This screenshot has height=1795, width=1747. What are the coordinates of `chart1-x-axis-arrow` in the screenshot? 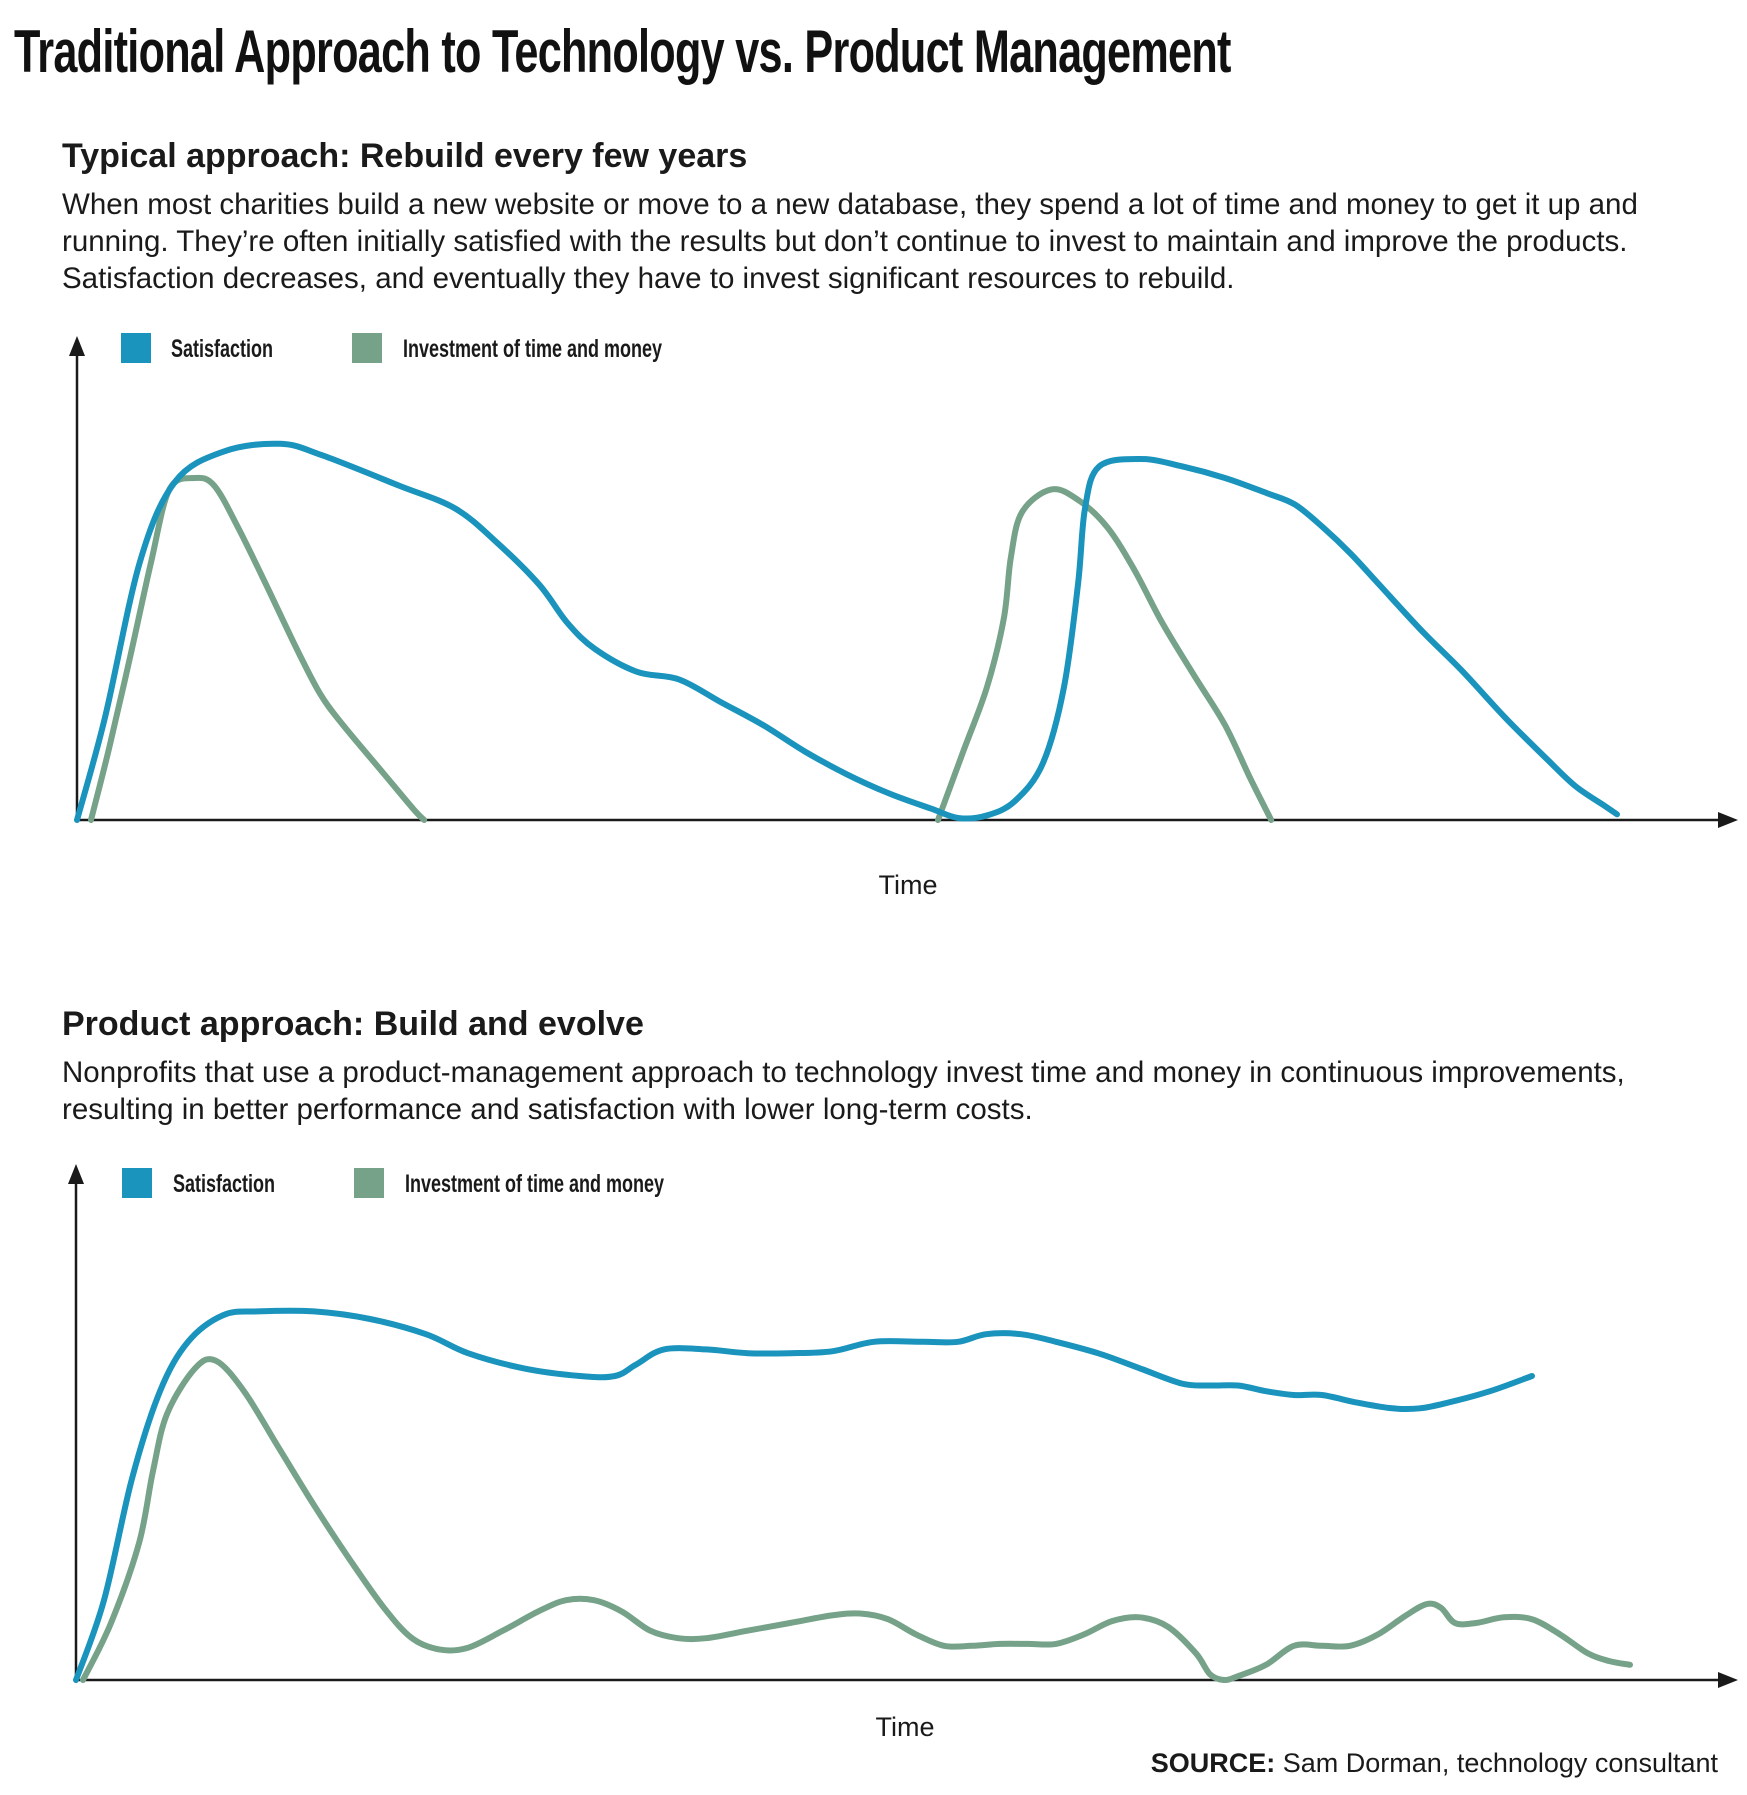 It's located at (1728, 820).